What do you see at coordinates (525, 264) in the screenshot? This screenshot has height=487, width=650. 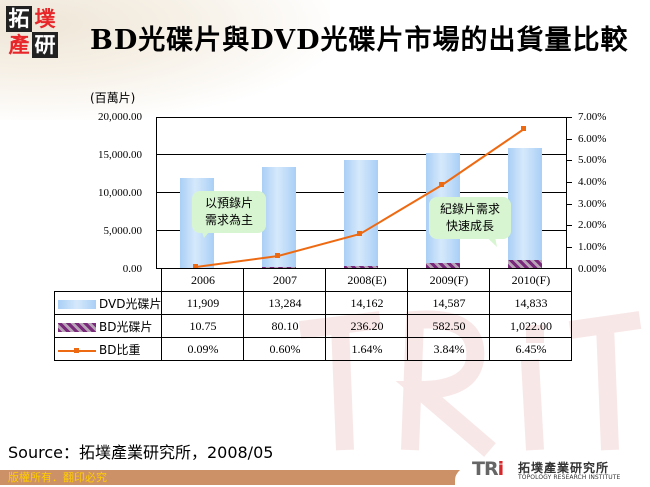 I see `bar-bd-2010` at bounding box center [525, 264].